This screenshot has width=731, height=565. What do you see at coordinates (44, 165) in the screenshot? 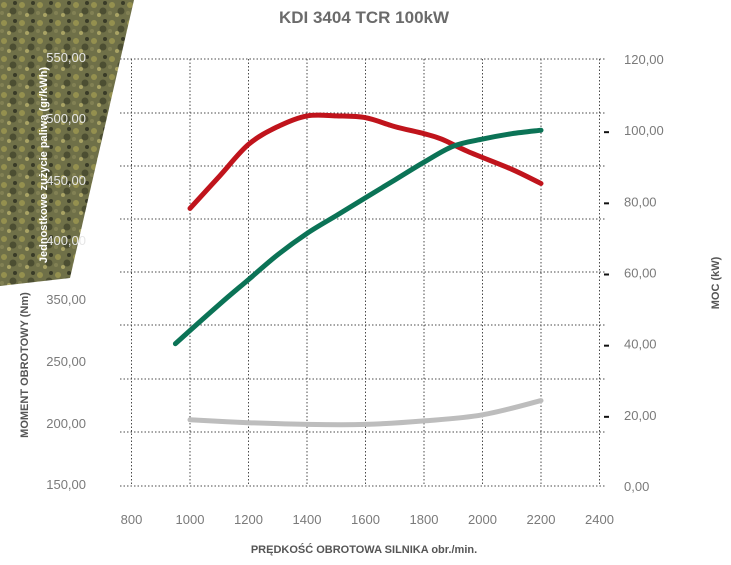
I see `y-axis-label-fuel: Jednostkowe zużycie paliwa (gr/kWh)` at bounding box center [44, 165].